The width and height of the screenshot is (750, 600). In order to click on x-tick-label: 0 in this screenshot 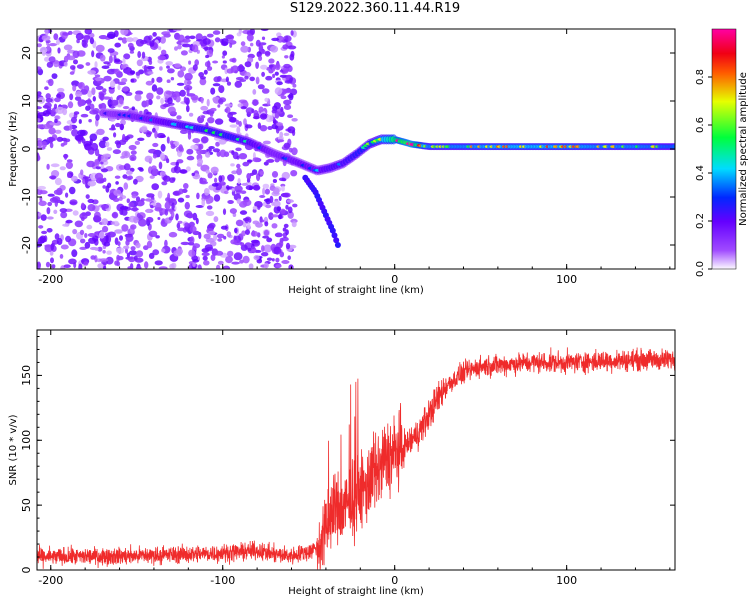, I will do `click(394, 580)`.